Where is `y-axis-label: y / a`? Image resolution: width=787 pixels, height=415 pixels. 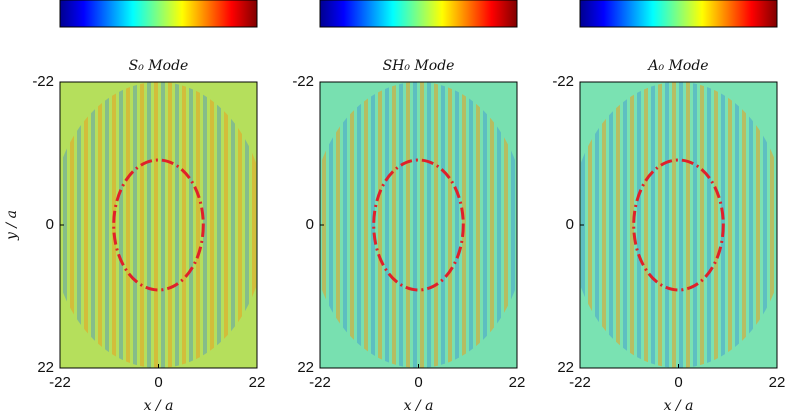
y-axis-label: y / a is located at coordinates (12, 225).